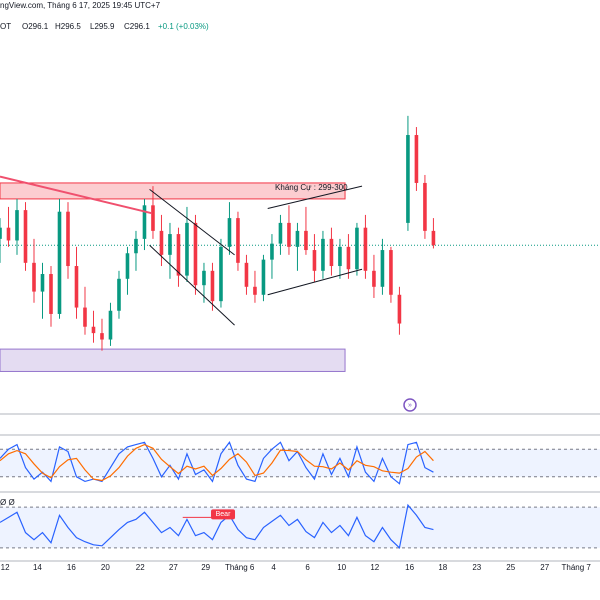 The width and height of the screenshot is (600, 600). I want to click on scroll-icon: », so click(410, 405).